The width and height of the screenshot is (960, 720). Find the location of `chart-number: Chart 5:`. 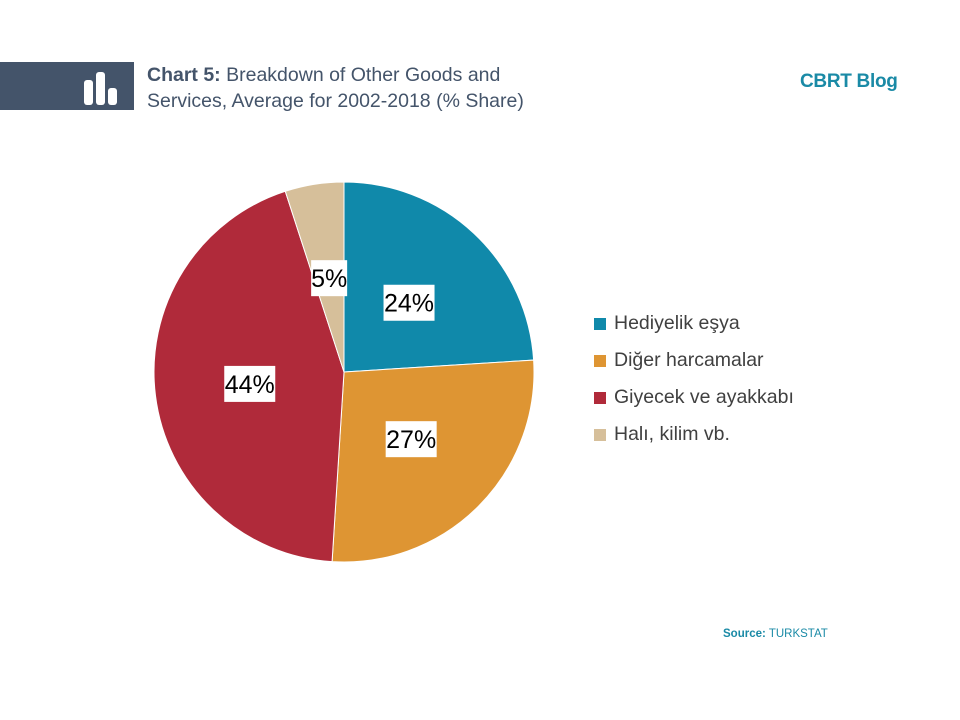

chart-number: Chart 5: is located at coordinates (184, 75).